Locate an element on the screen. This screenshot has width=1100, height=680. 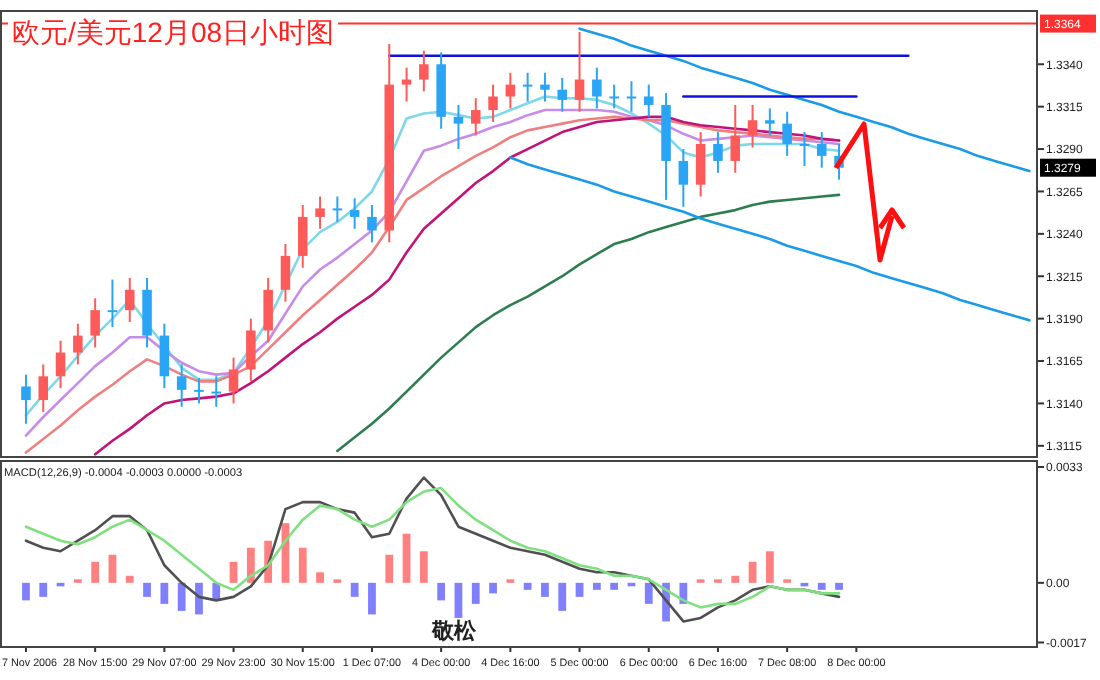
annotation: 敬松 is located at coordinates (454, 631).